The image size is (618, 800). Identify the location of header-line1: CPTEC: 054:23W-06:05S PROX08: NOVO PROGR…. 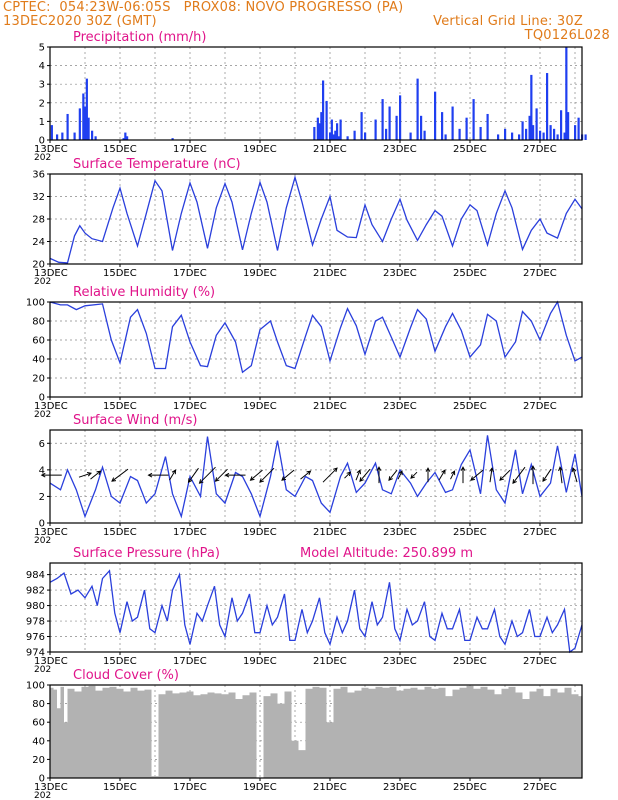
(203, 7).